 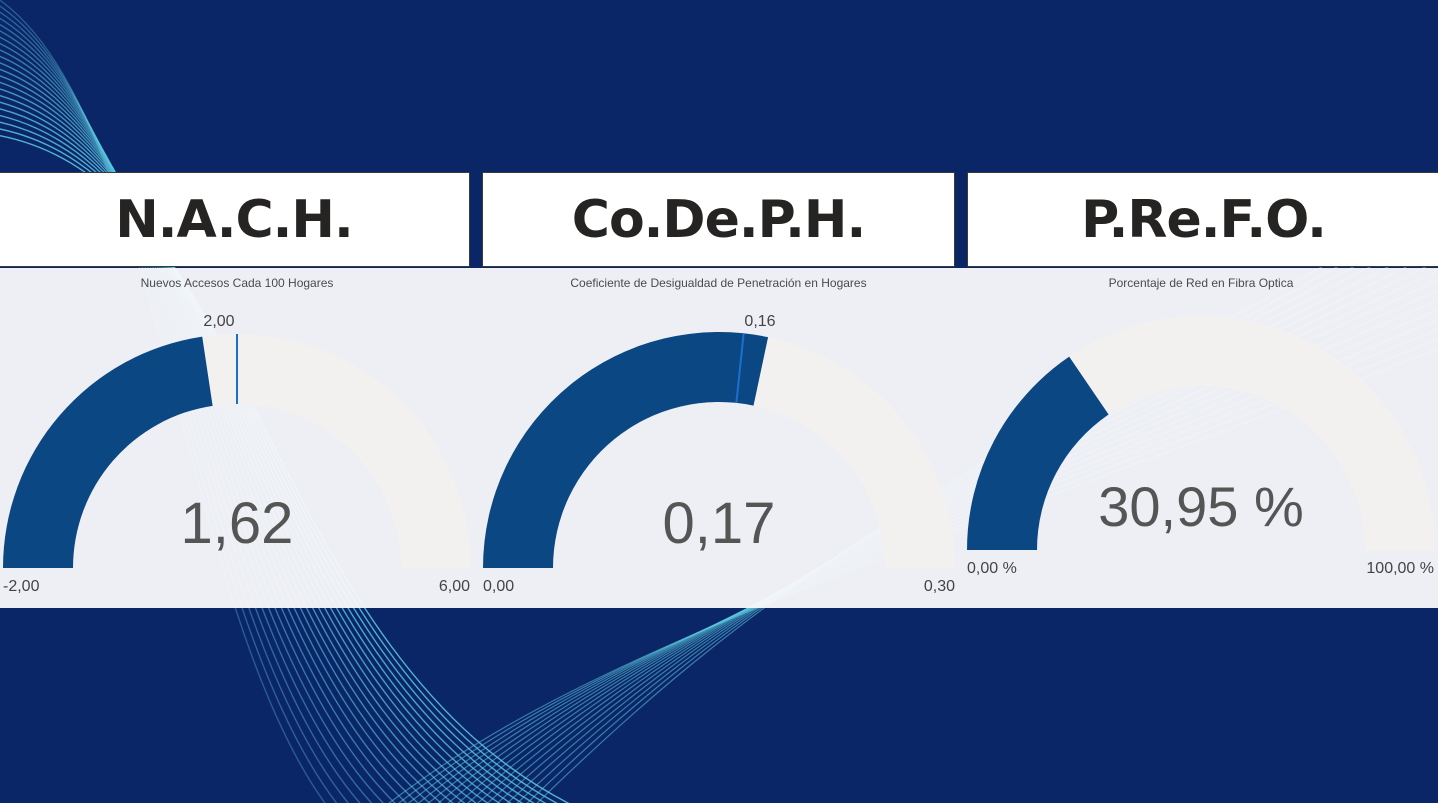 I want to click on gauge-prefo: 30,95 % 0,00 % 100,00 %, so click(x=1201, y=446).